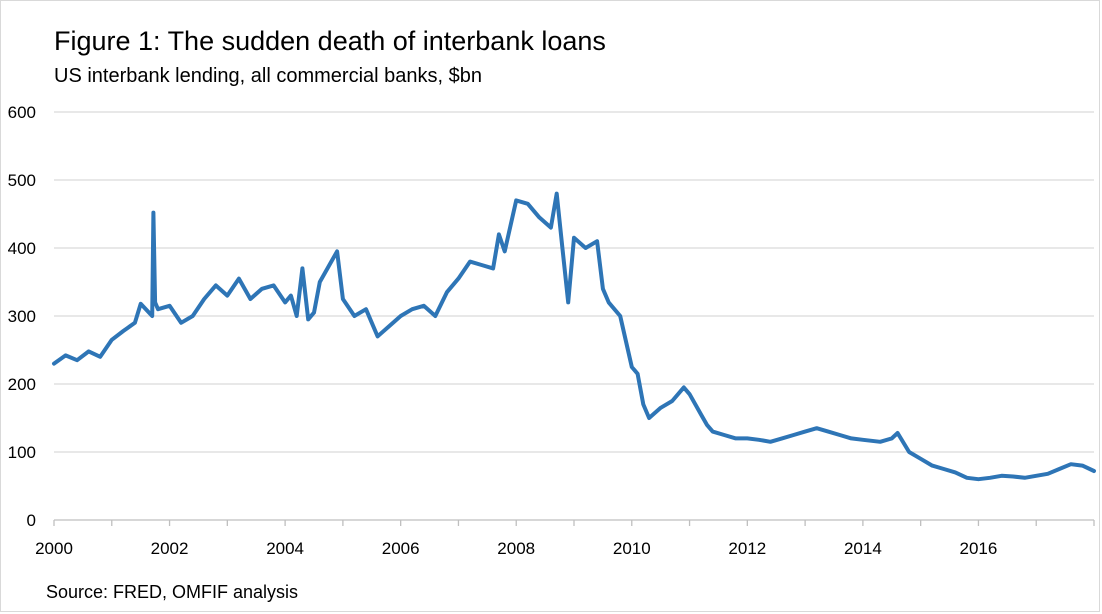  What do you see at coordinates (979, 548) in the screenshot?
I see `x-tick-label-2016: 2016` at bounding box center [979, 548].